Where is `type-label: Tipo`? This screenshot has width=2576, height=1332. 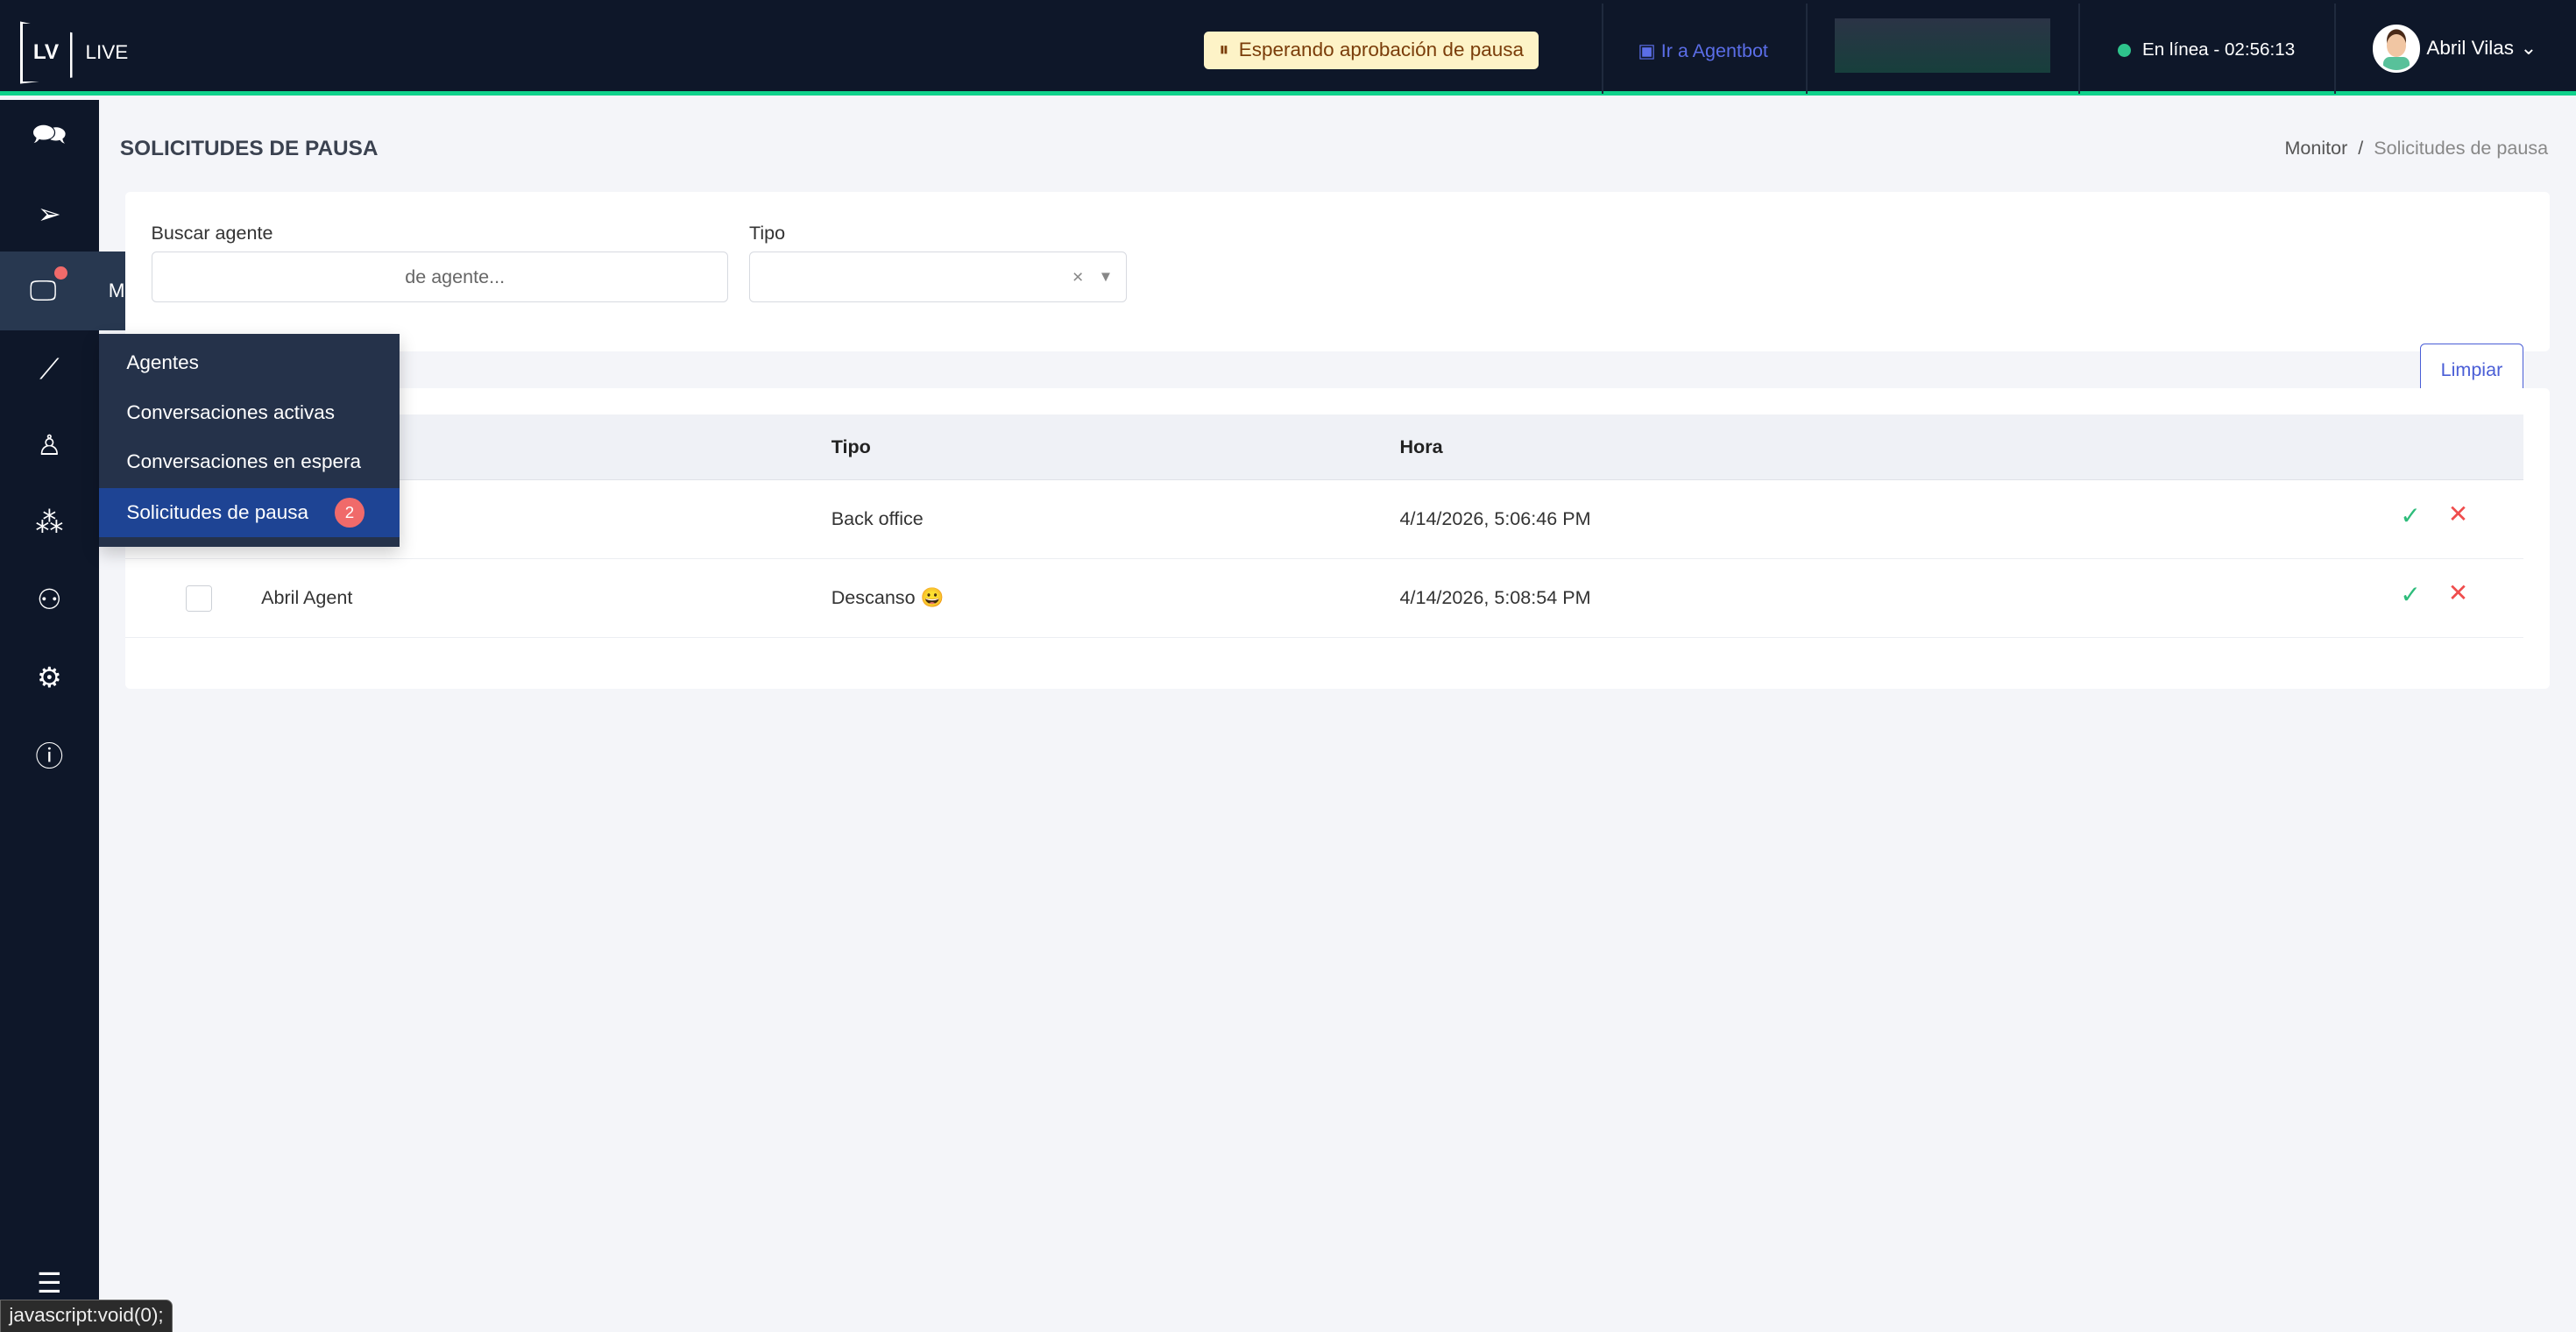 type-label: Tipo is located at coordinates (767, 233).